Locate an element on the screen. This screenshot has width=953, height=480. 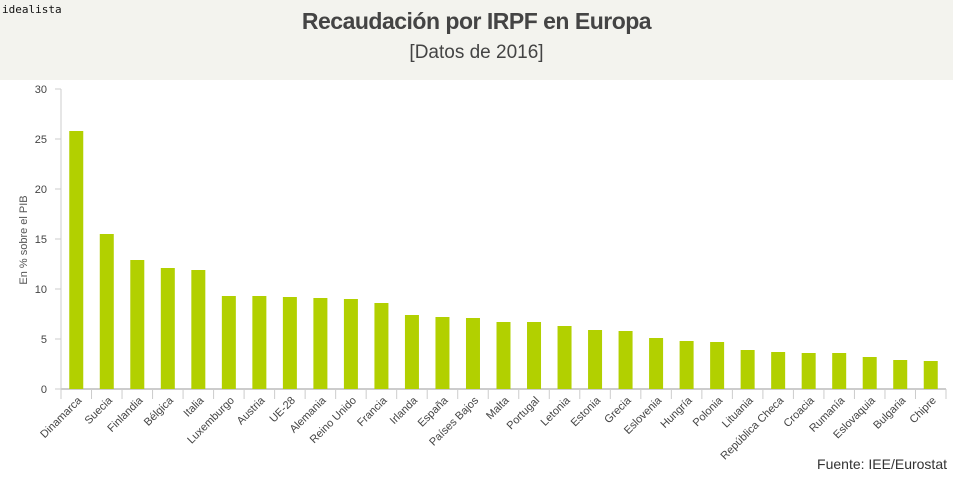
source-note: Fuente: IEE/Eurostat is located at coordinates (882, 464).